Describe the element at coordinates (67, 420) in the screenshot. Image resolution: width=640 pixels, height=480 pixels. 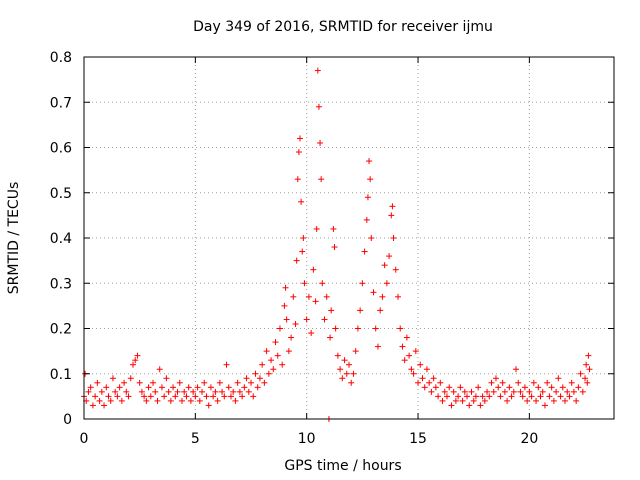
I see `y-tick-label: 0` at that location.